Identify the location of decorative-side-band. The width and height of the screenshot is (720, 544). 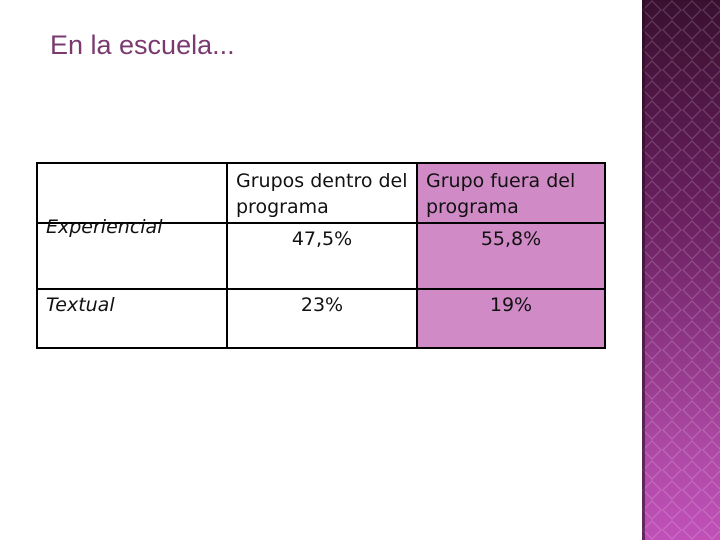
(681, 270).